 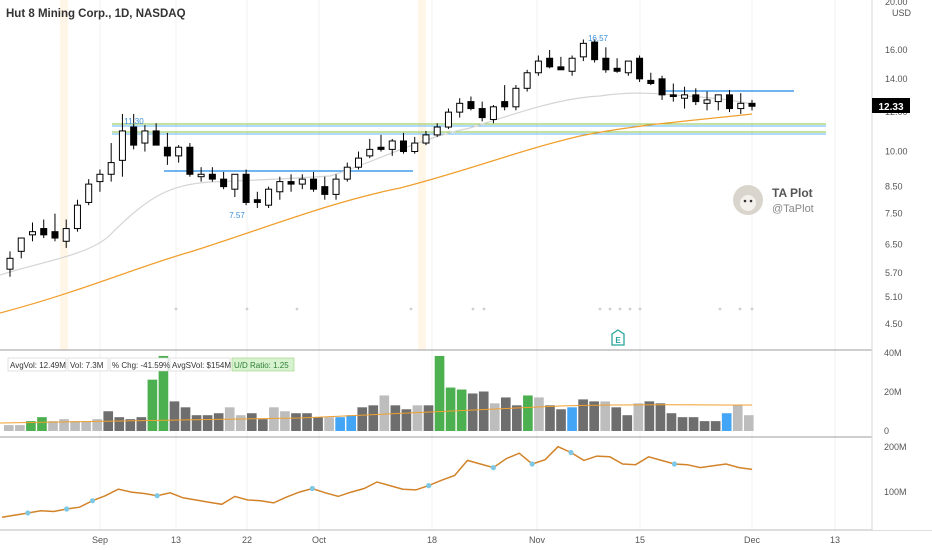 What do you see at coordinates (469, 131) in the screenshot?
I see `level-lines` at bounding box center [469, 131].